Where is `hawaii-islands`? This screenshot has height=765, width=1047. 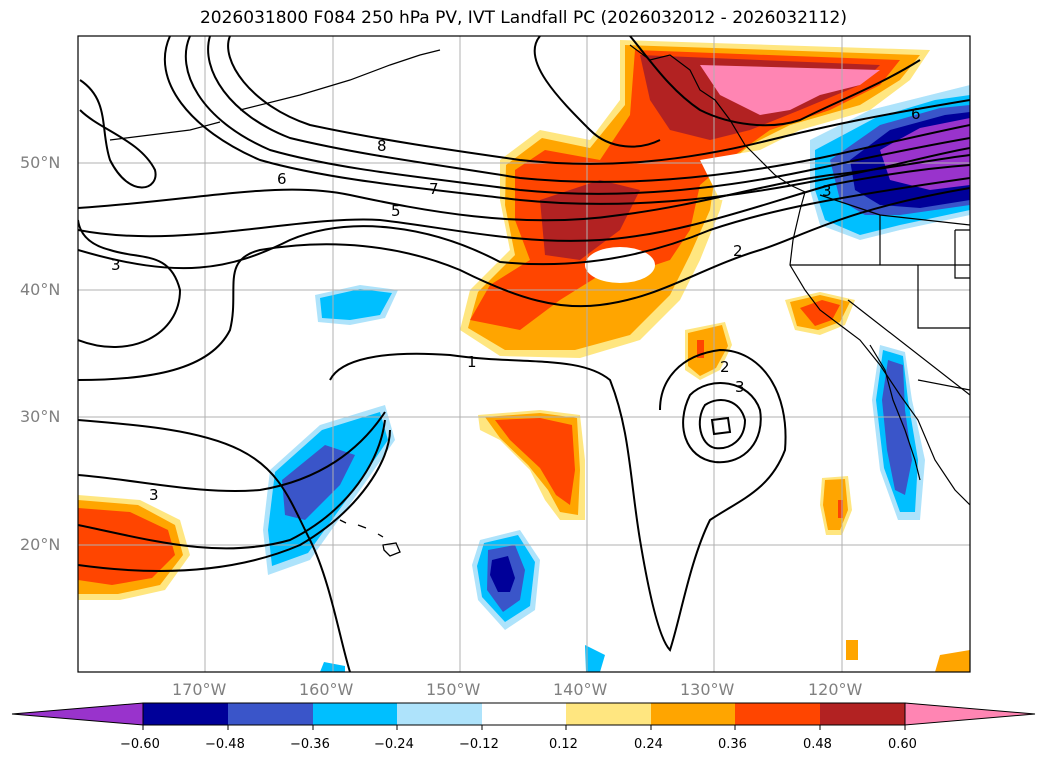
hawaii-islands is located at coordinates (370, 538).